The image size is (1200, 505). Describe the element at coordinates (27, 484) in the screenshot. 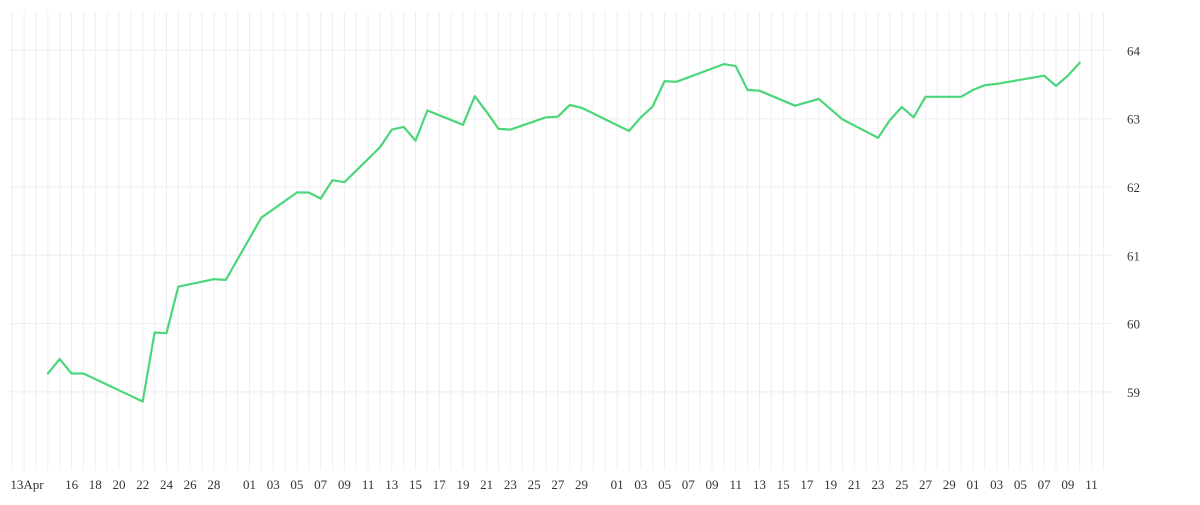

I see `x-tick-label: 13Apr` at that location.